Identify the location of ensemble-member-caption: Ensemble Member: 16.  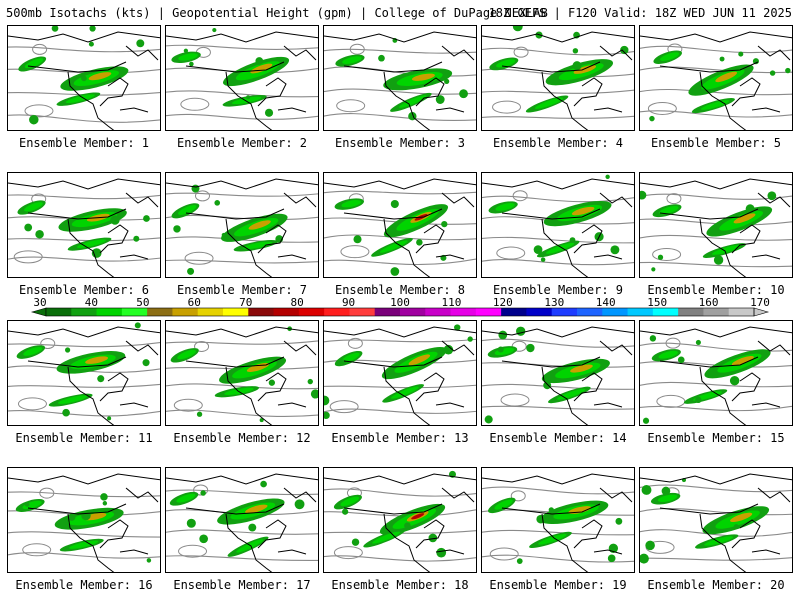
(84, 585).